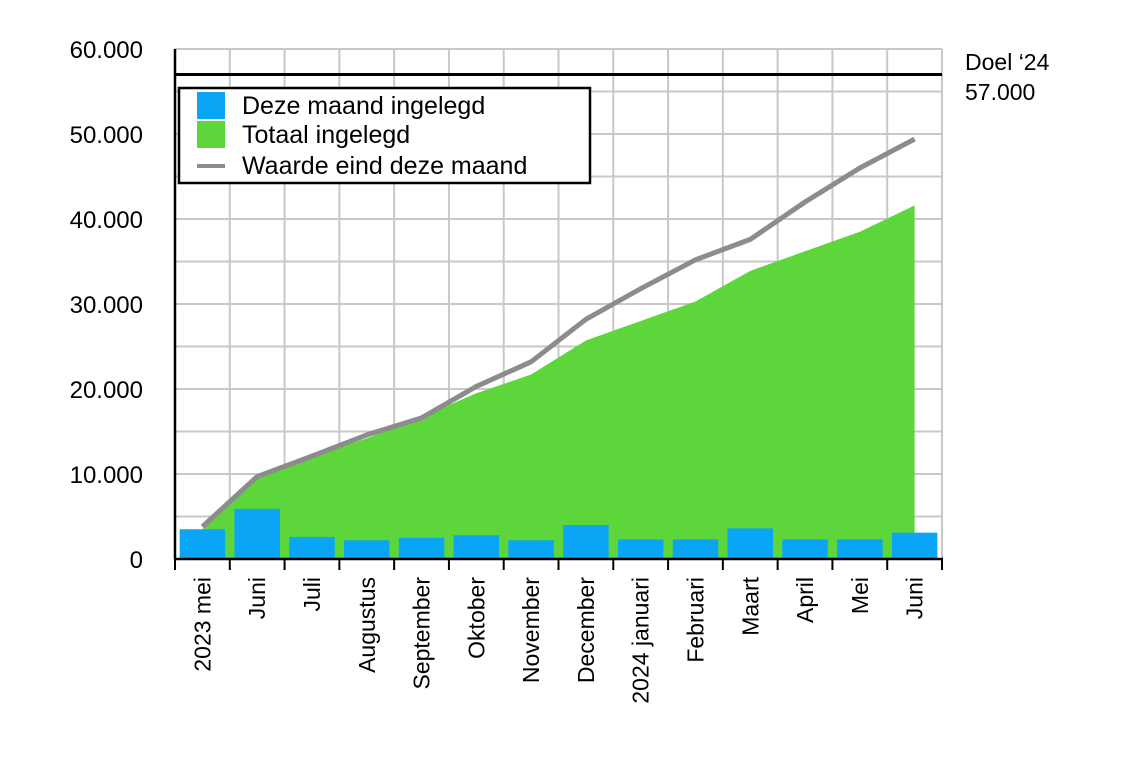 The image size is (1134, 776). I want to click on x-tick-label: 2024 januari, so click(641, 640).